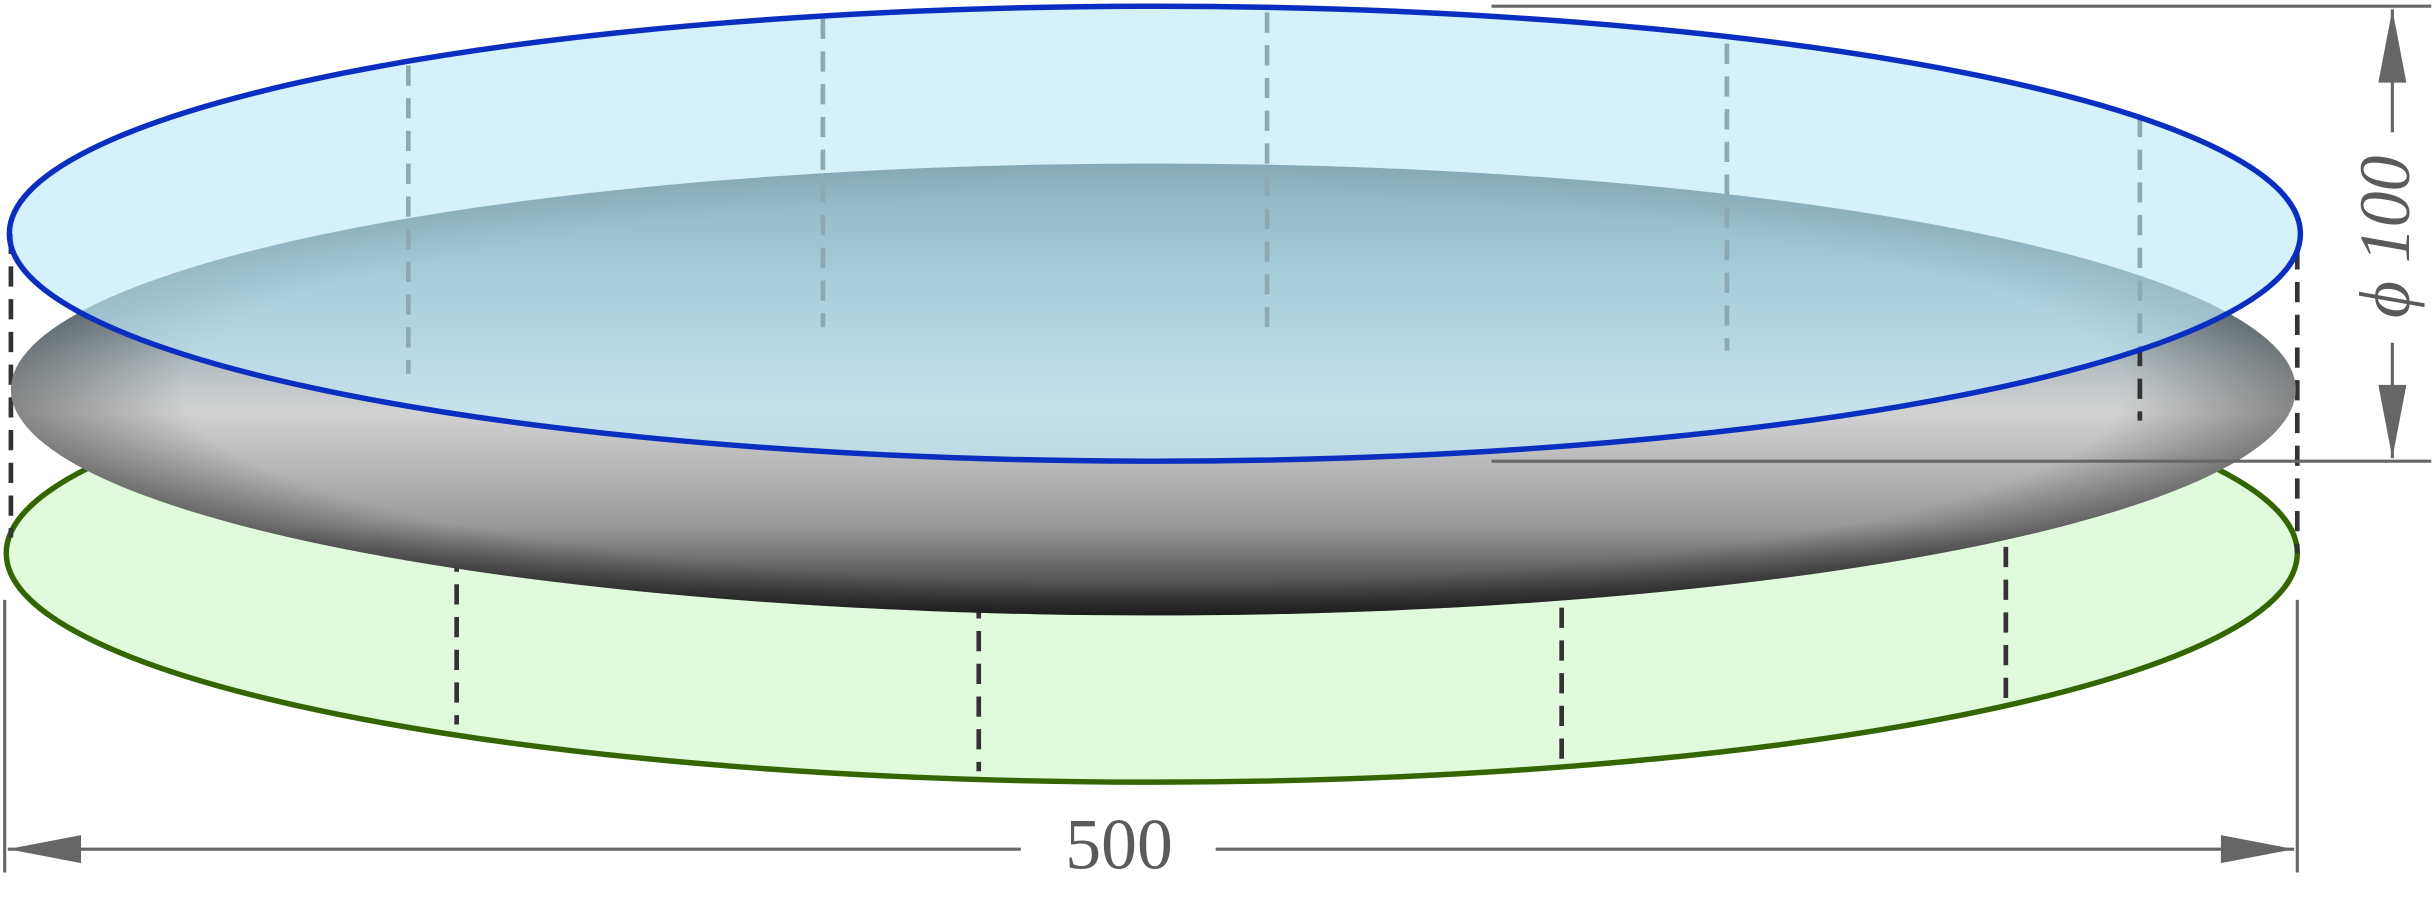 Image resolution: width=2436 pixels, height=899 pixels. Describe the element at coordinates (2385, 237) in the screenshot. I see `diameter-label: ϕ 100` at that location.